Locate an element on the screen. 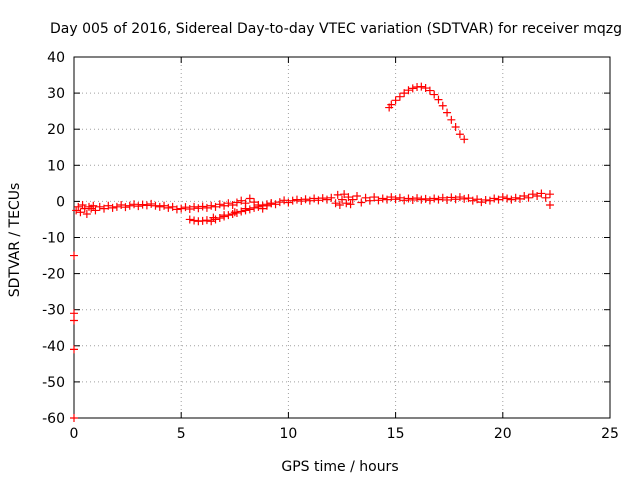 The image size is (640, 480). x-tick-label: 20 is located at coordinates (503, 434).